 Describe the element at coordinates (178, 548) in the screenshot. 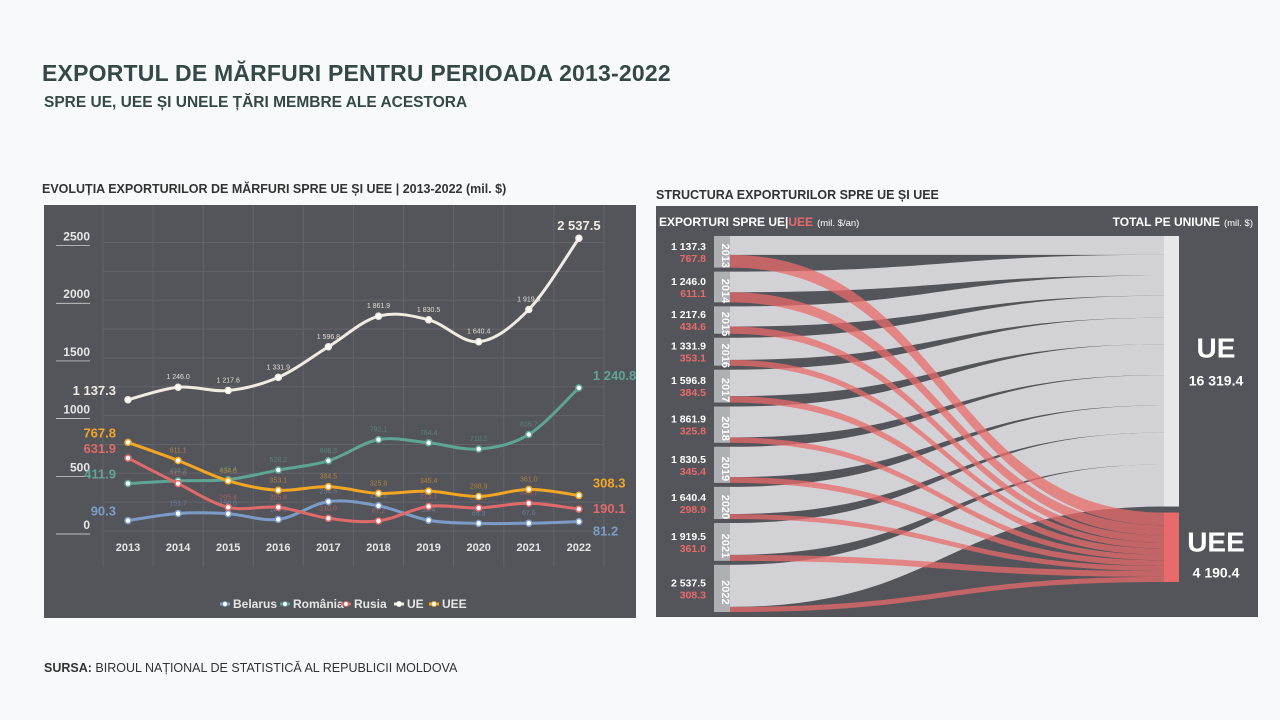

I see `x-tick-label: 2014` at that location.